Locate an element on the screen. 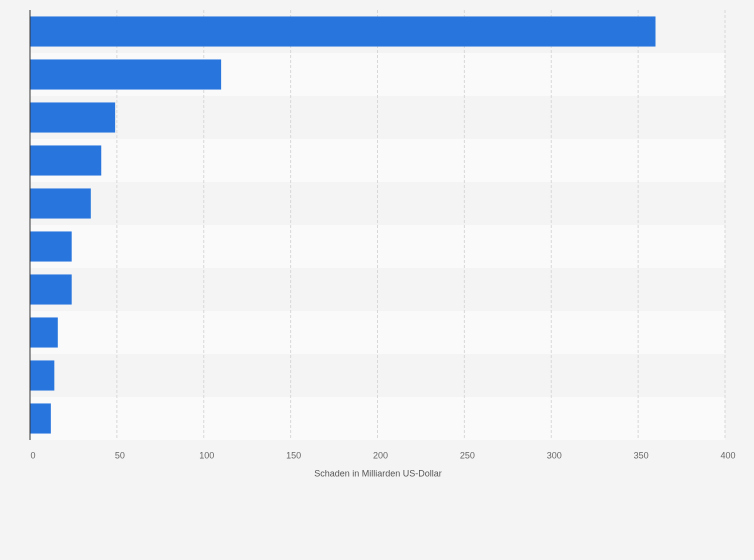 The height and width of the screenshot is (560, 754). x-tick-label: 400 is located at coordinates (727, 455).